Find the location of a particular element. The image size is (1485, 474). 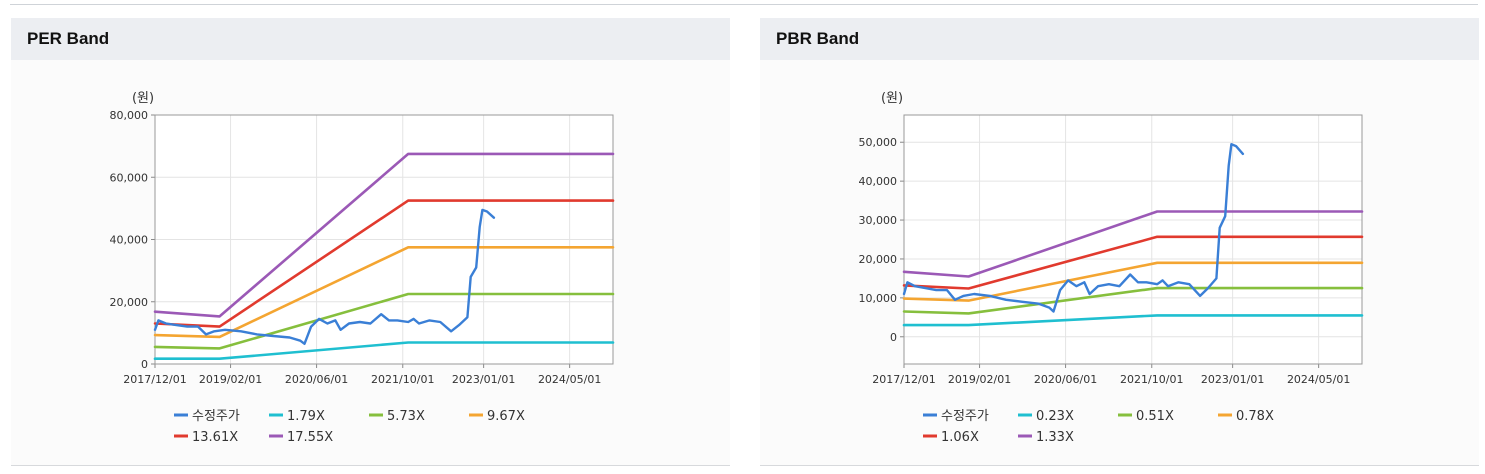

legend-label: 1.79X is located at coordinates (306, 416).